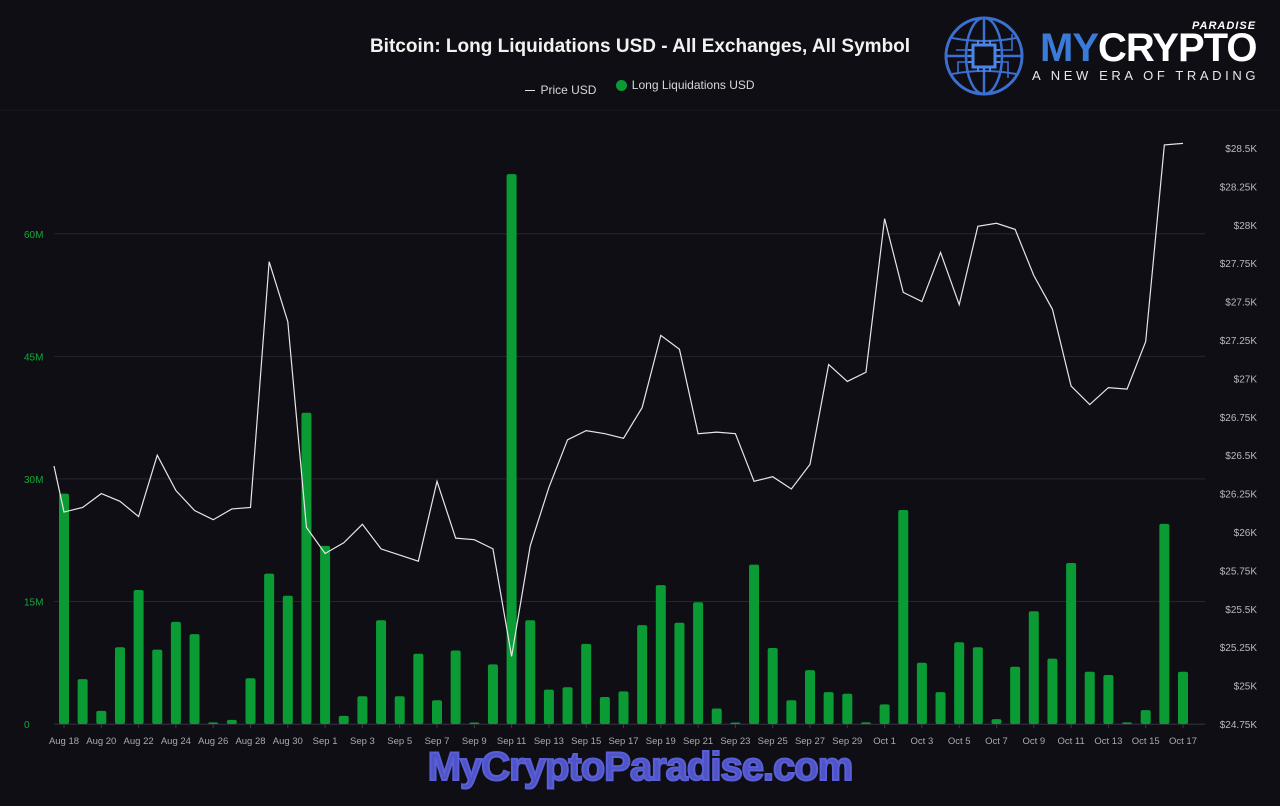 The image size is (1280, 806). What do you see at coordinates (1246, 533) in the screenshot?
I see `right-axis-tick: $26K` at bounding box center [1246, 533].